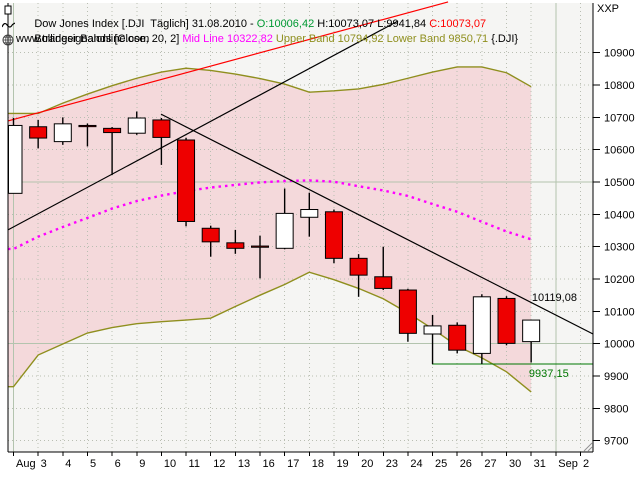 This screenshot has height=480, width=640. What do you see at coordinates (515, 464) in the screenshot?
I see `x-tick-label: 30` at bounding box center [515, 464].